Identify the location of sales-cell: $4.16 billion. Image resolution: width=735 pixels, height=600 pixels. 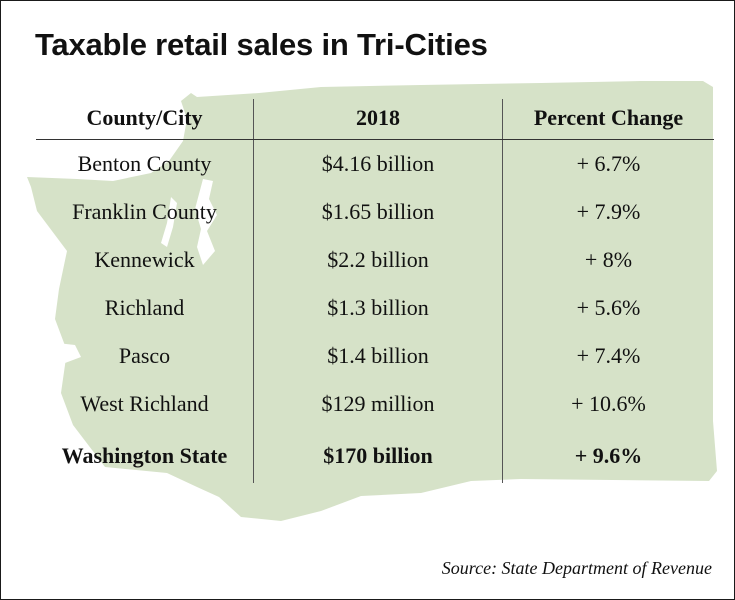
(377, 164).